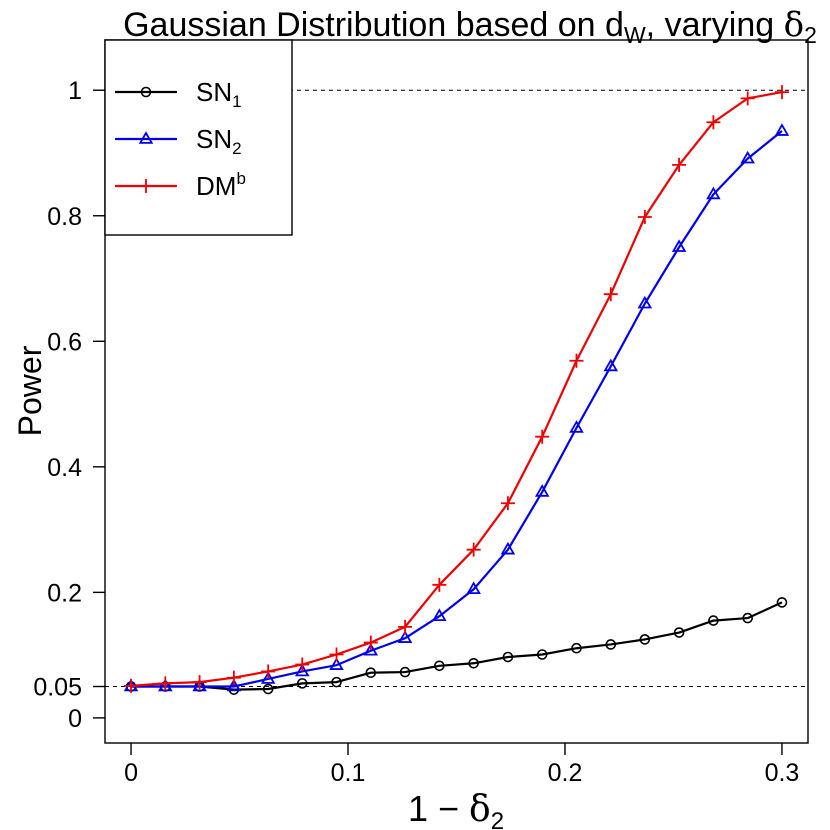 This screenshot has width=830, height=830. What do you see at coordinates (57, 688) in the screenshot?
I see `y-tick-label: 0.05` at bounding box center [57, 688].